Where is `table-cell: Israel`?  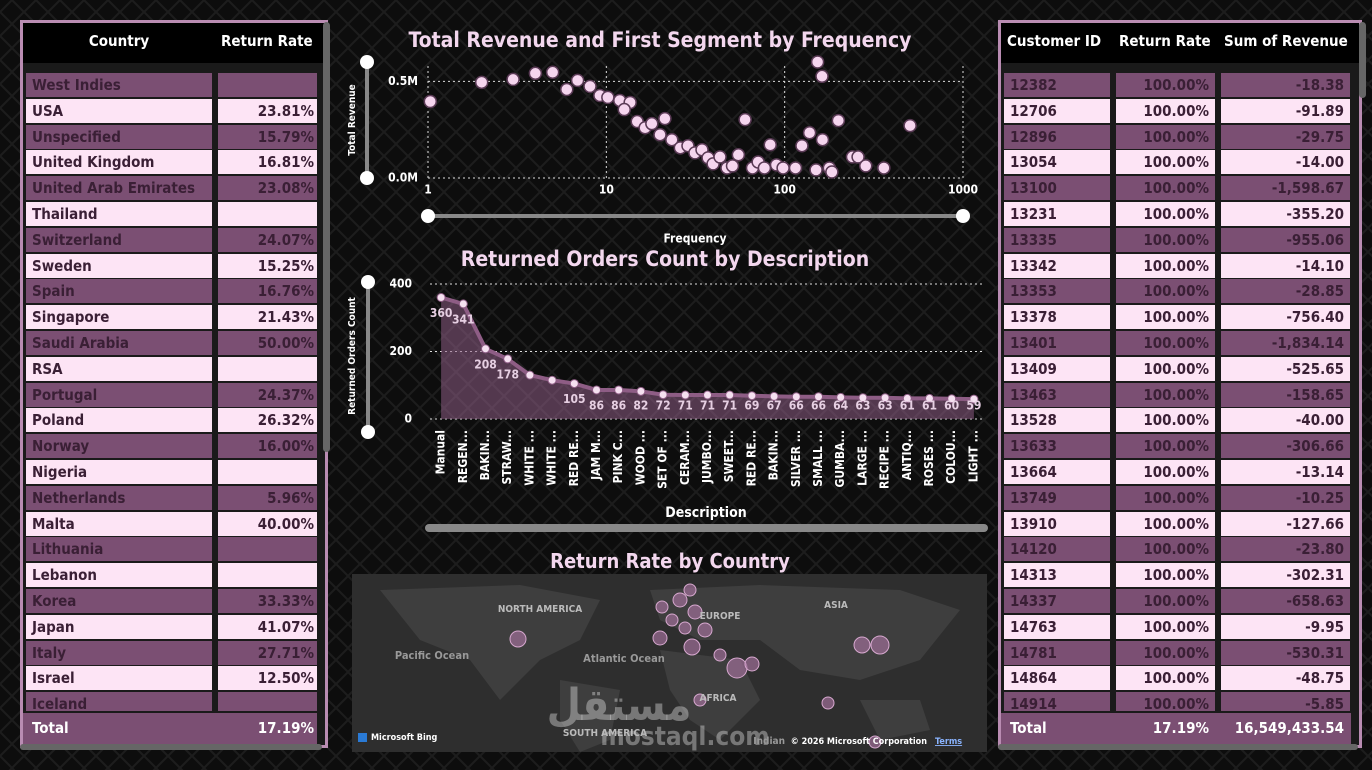
table-cell: Israel is located at coordinates (53, 678).